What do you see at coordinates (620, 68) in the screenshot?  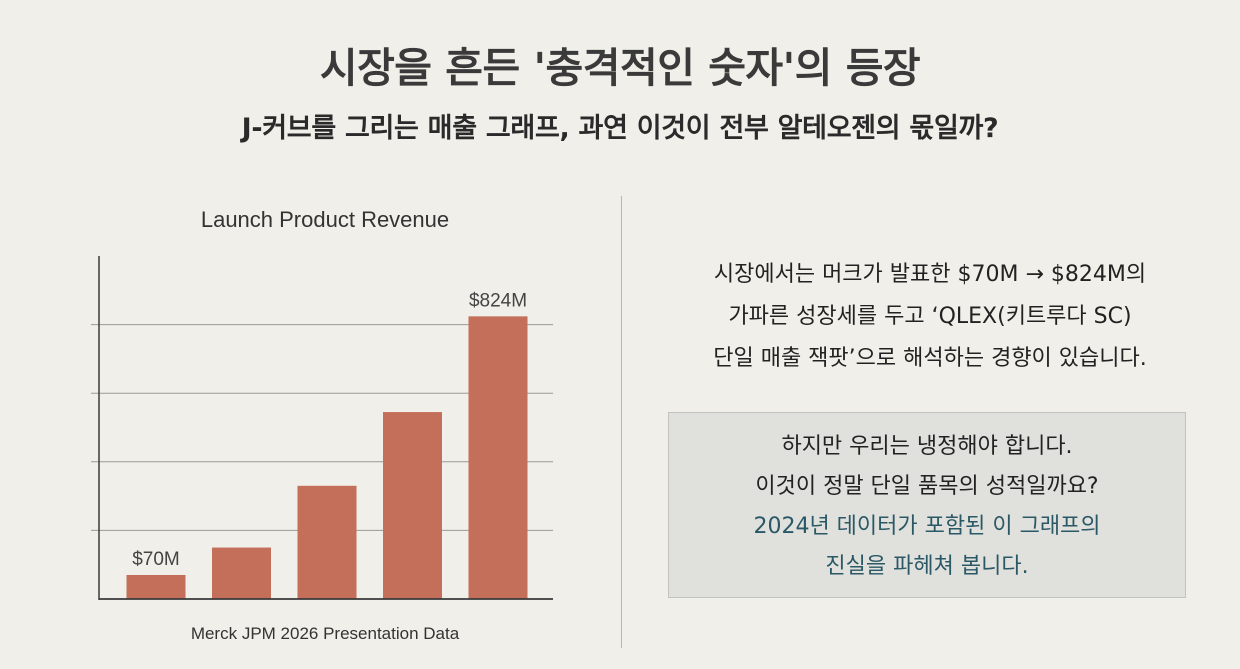 I see `slide-title: 시장을 흔든 '충격적인 숫자'의 등장` at bounding box center [620, 68].